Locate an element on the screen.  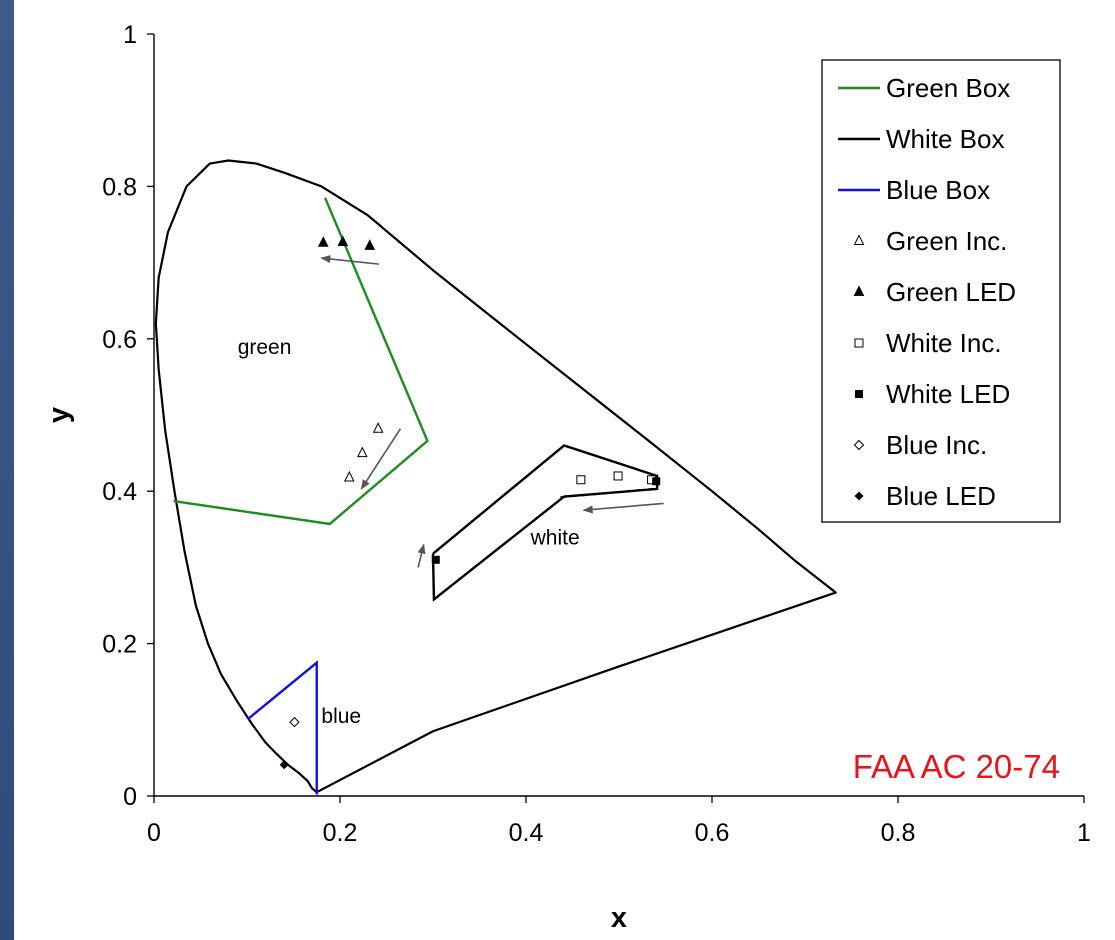
series-white-box is located at coordinates (545, 523).